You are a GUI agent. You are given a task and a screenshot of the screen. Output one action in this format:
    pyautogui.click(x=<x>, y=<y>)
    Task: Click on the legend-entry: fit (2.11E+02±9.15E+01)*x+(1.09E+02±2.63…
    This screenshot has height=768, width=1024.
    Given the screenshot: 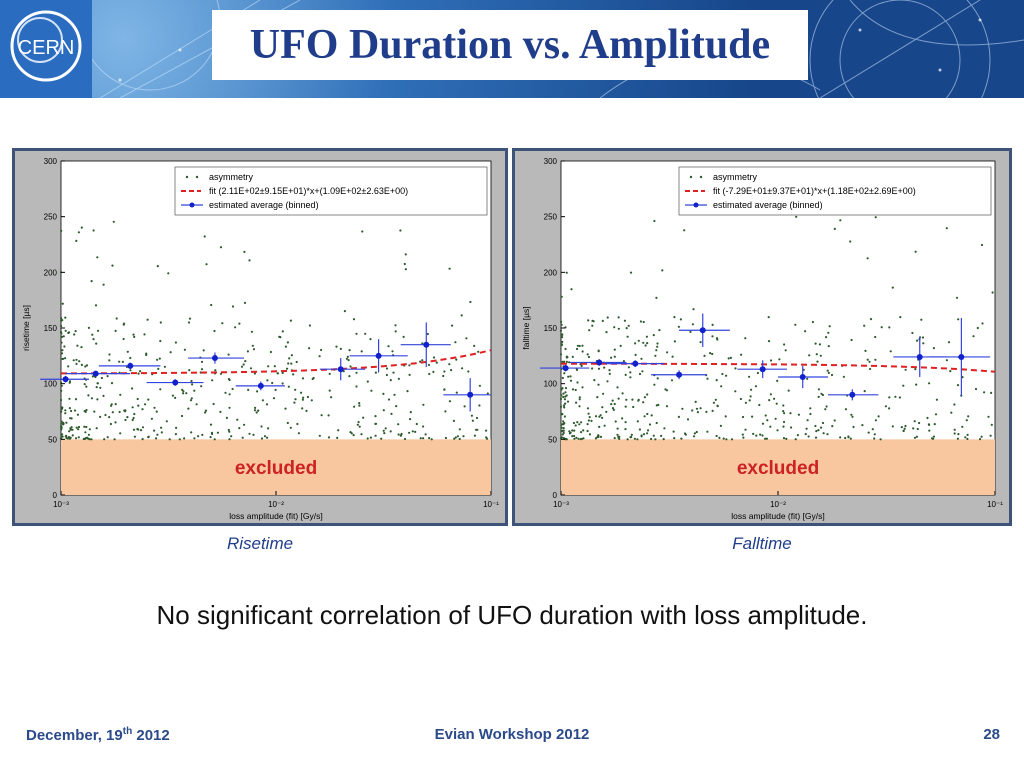 What is the action you would take?
    pyautogui.click(x=308, y=191)
    